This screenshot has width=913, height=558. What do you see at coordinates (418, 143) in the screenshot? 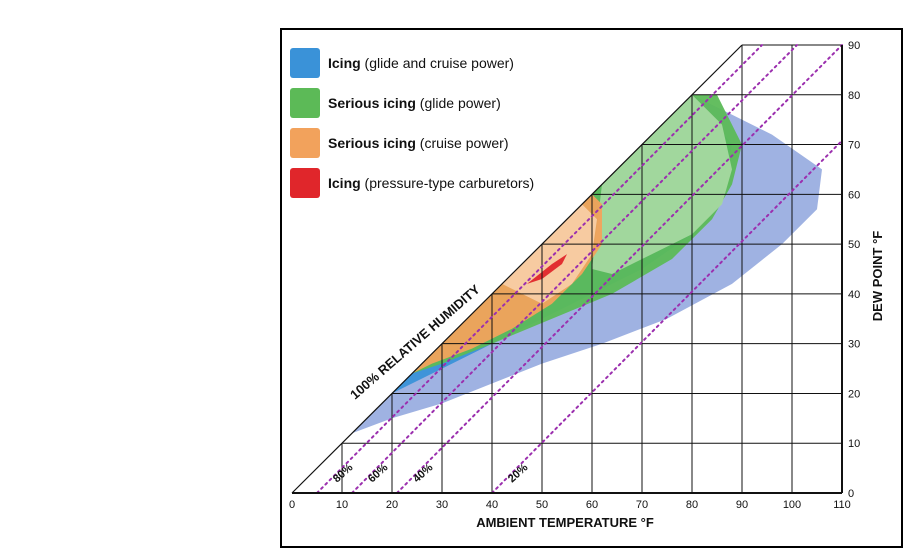
I see `legend-label-2: Serious icing (cruise power)` at bounding box center [418, 143].